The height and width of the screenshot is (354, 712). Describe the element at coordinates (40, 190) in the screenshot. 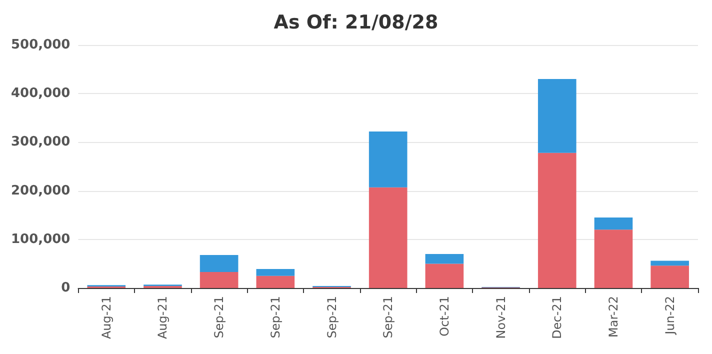

I see `y-tick-label: 200,000` at that location.